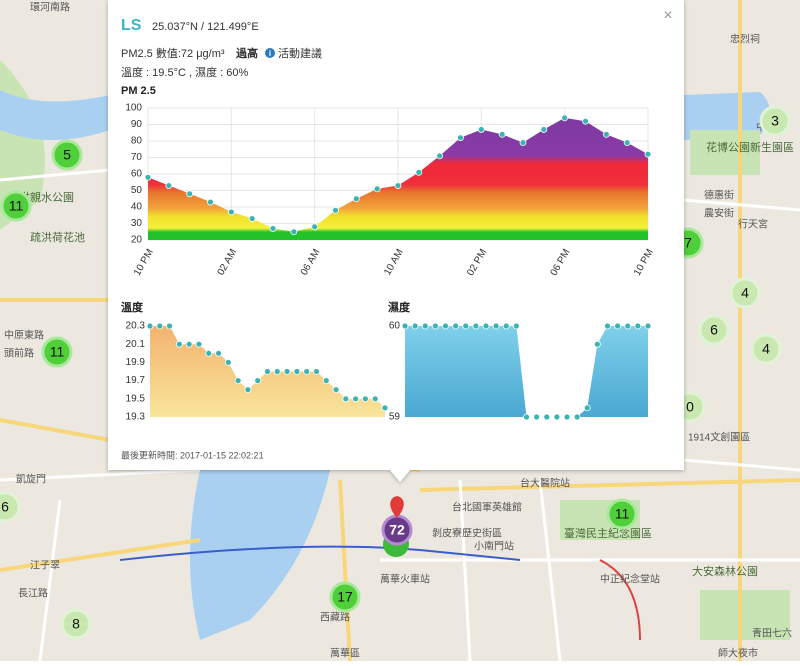 The width and height of the screenshot is (800, 666). I want to click on y-tick-label: 19.9, so click(136, 362).